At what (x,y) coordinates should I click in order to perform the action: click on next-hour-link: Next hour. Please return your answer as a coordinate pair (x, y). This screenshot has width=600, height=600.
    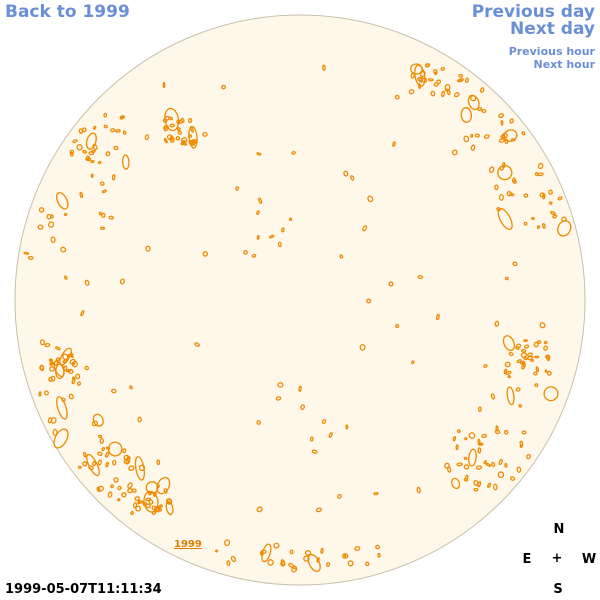
    Looking at the image, I should click on (564, 64).